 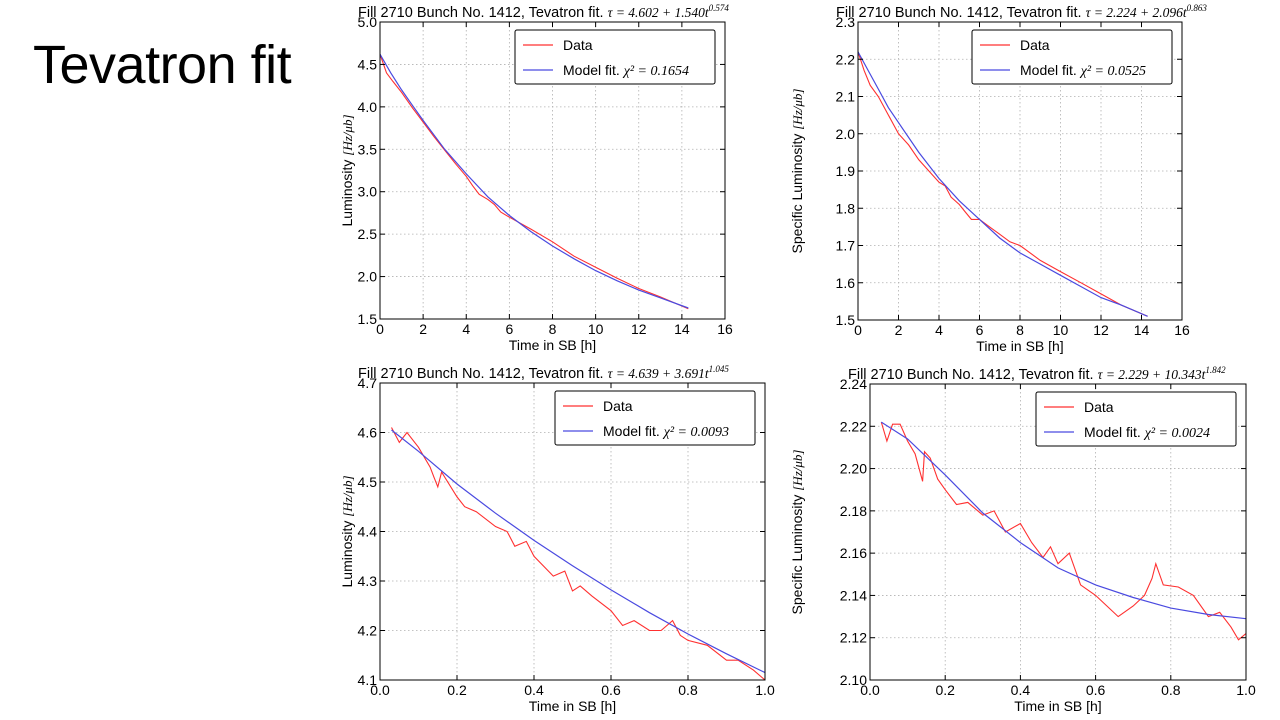 I want to click on y-tick-label: 2.14, so click(x=853, y=595).